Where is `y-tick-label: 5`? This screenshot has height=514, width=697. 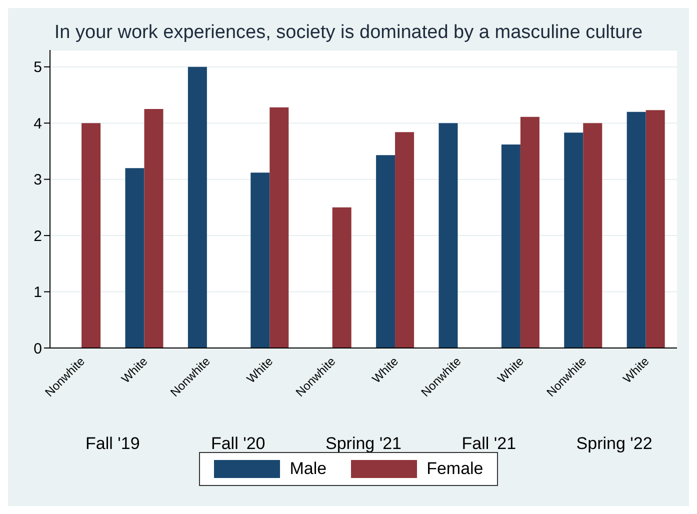 y-tick-label: 5 is located at coordinates (38, 67).